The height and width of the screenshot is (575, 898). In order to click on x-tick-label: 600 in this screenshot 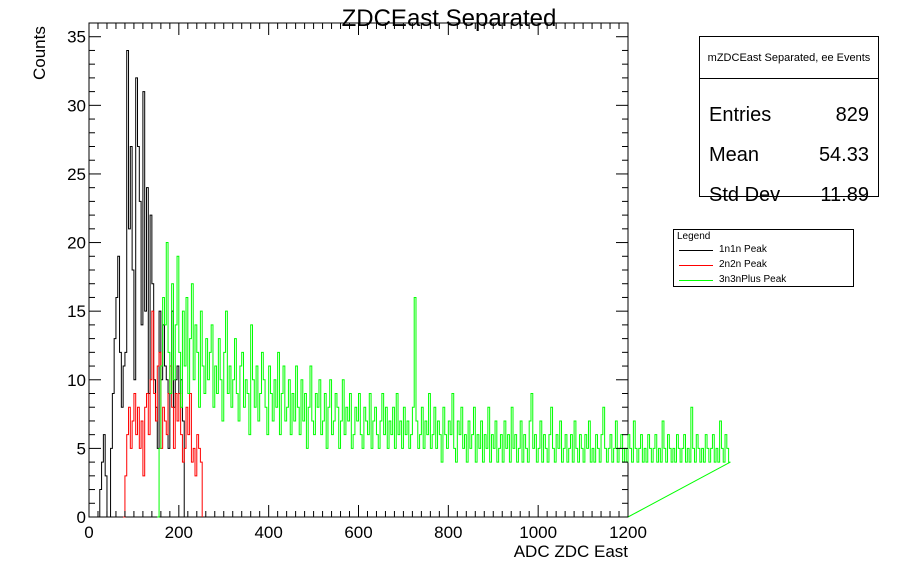, I will do `click(358, 532)`.